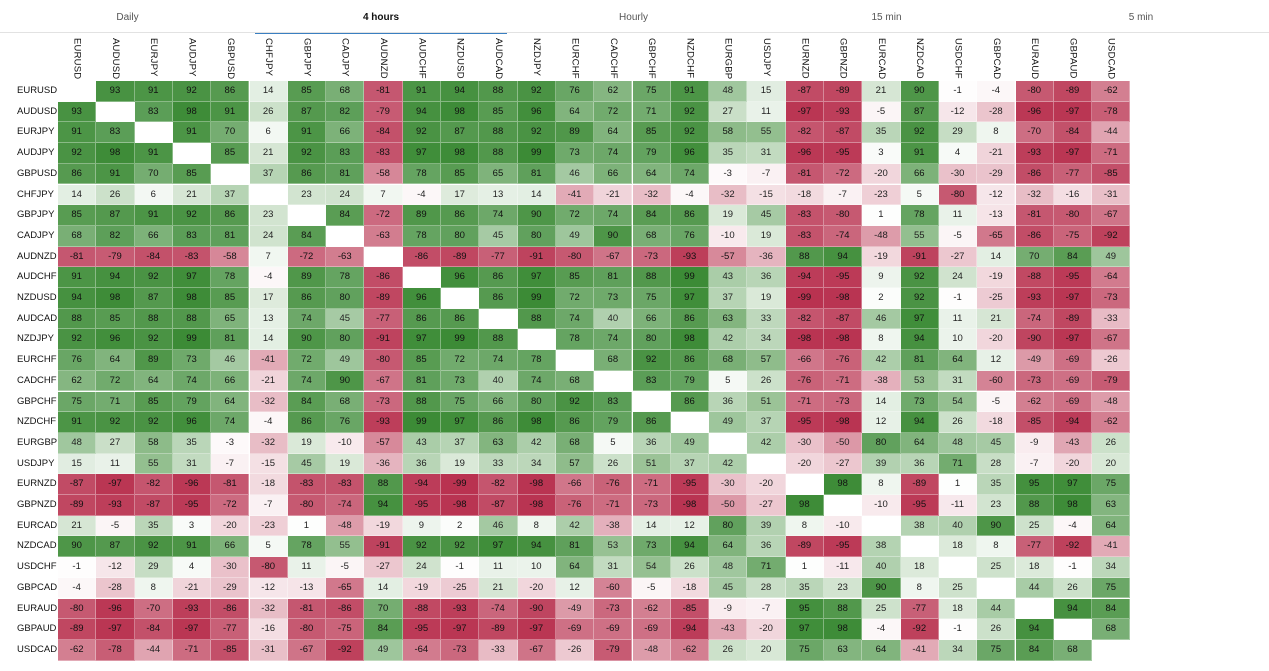  I want to click on tab-15-min: 15 min, so click(886, 17).